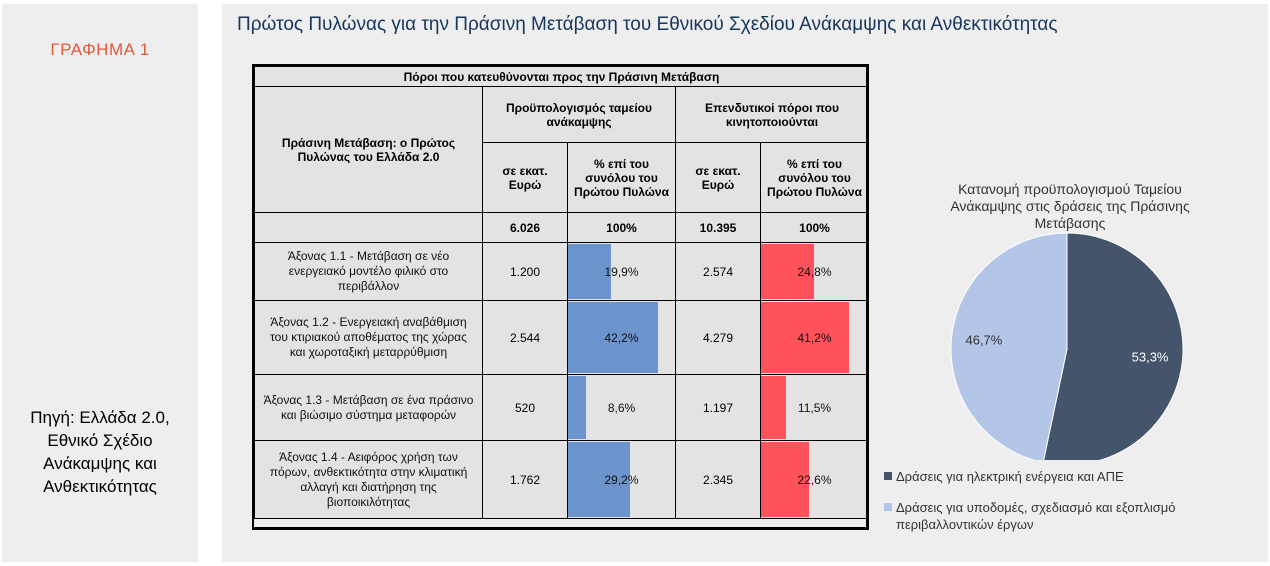 This screenshot has width=1270, height=566. I want to click on total-rrf: 6.026, so click(525, 227).